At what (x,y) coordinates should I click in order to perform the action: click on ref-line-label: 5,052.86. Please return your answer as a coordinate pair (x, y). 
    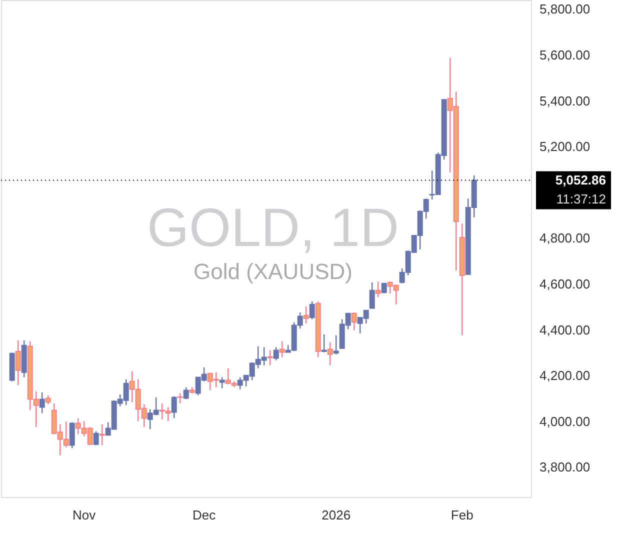
    Looking at the image, I should click on (580, 180).